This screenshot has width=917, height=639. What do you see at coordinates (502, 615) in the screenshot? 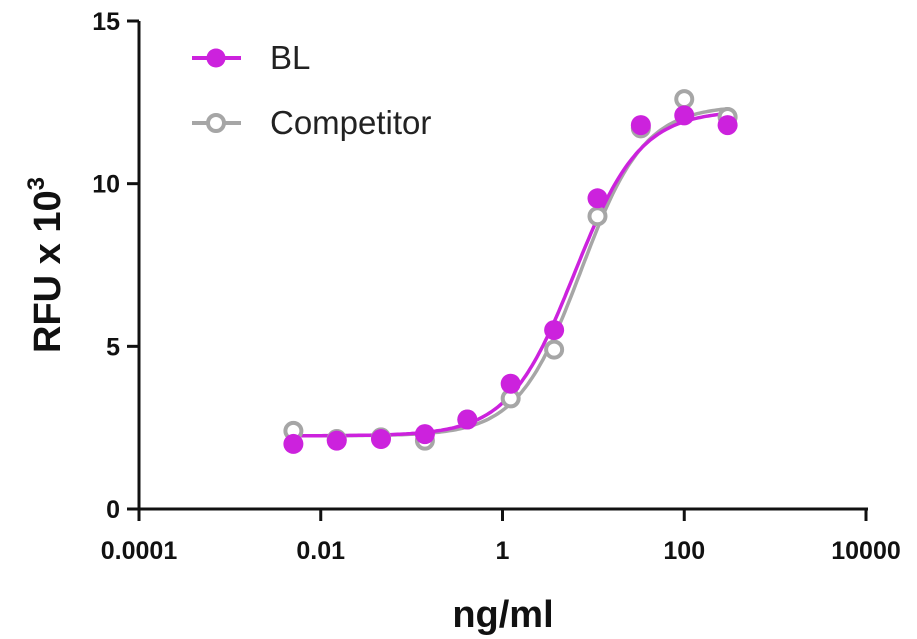
I see `x-axis-title: ng/ml` at bounding box center [502, 615].